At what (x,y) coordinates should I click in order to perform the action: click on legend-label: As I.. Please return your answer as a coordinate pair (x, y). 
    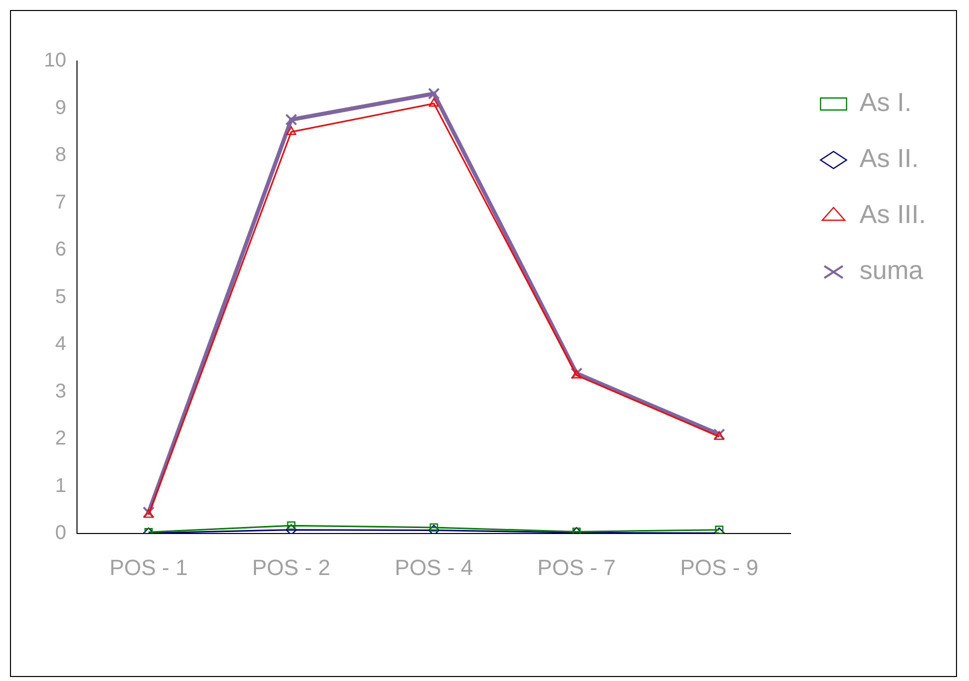
    Looking at the image, I should click on (886, 102).